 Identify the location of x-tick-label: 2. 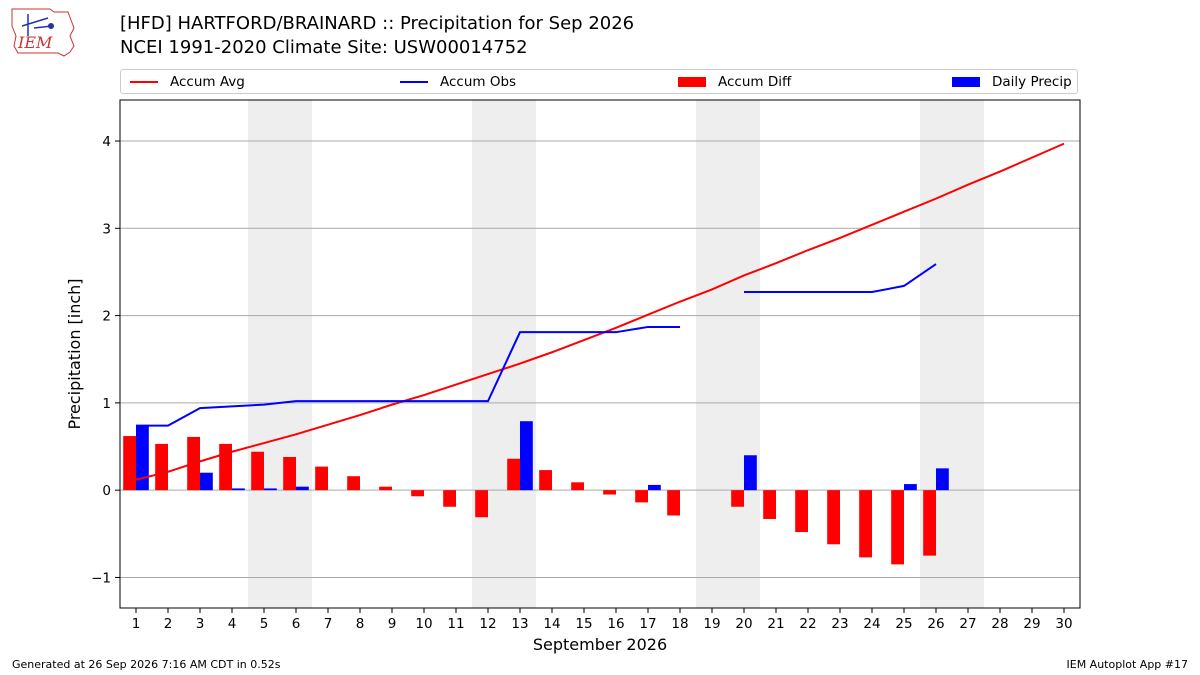
(168, 624).